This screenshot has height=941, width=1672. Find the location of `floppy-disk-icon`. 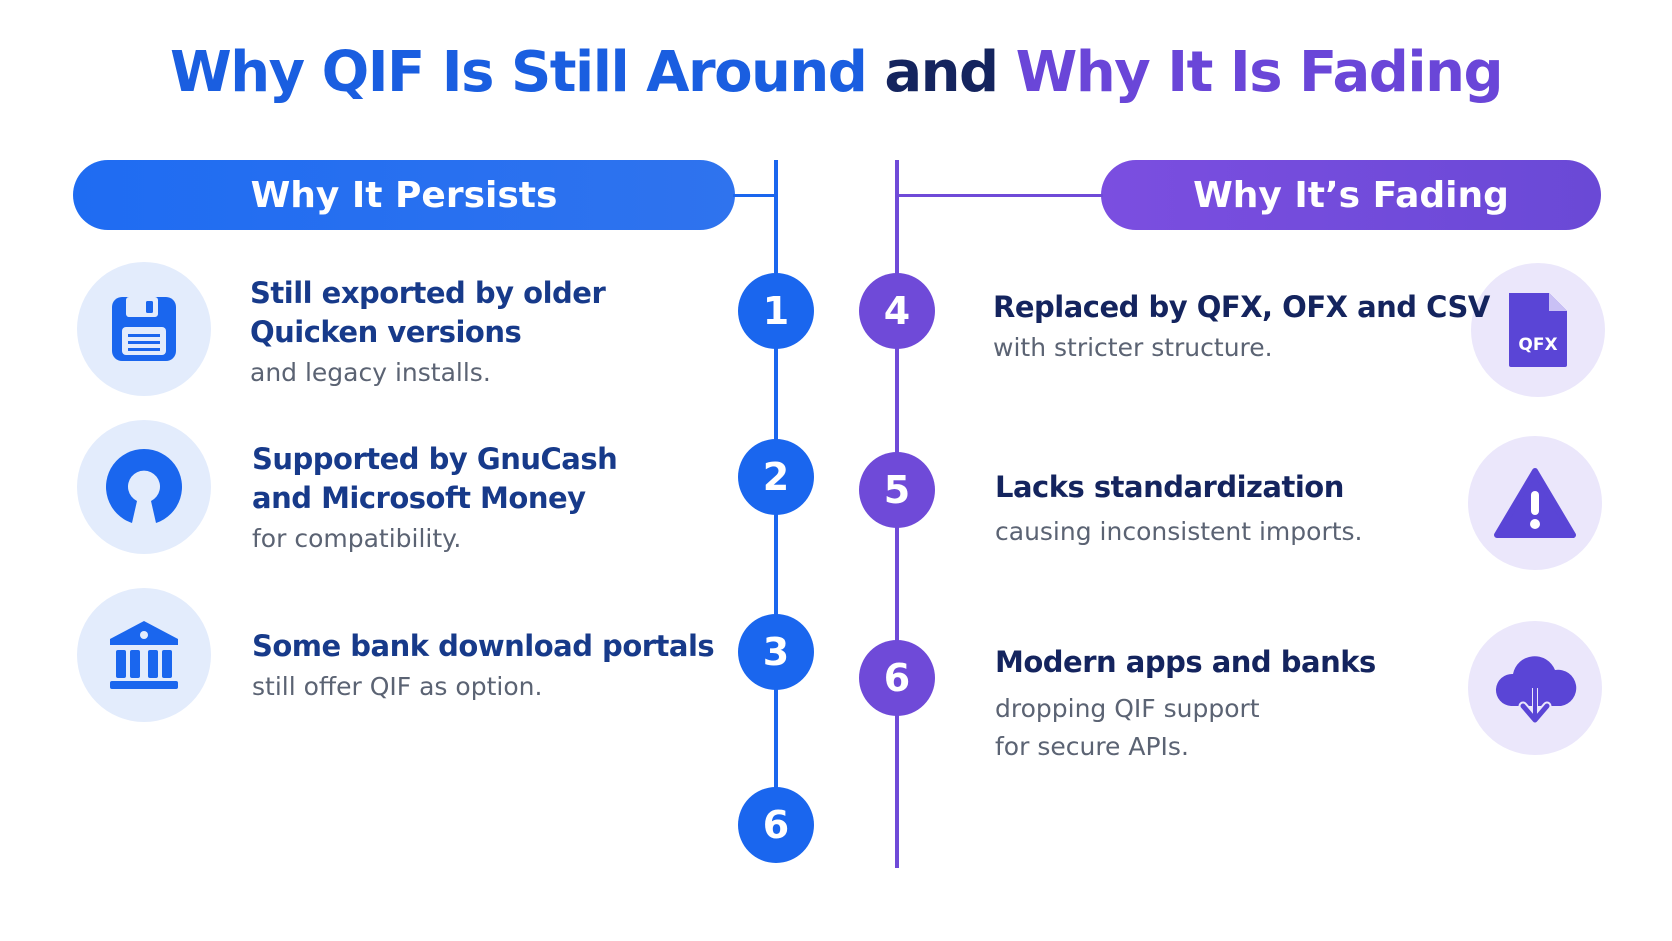

floppy-disk-icon is located at coordinates (144, 329).